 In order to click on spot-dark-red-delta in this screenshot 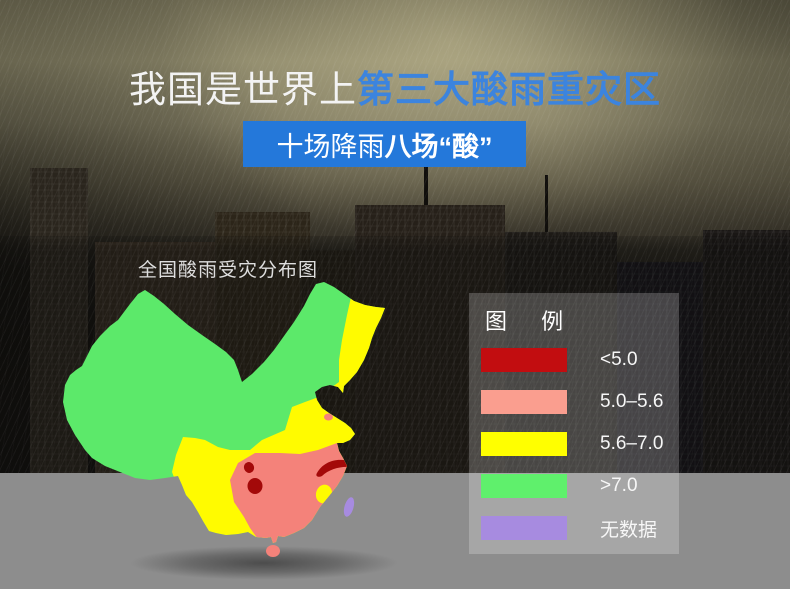, I will do `click(333, 468)`.